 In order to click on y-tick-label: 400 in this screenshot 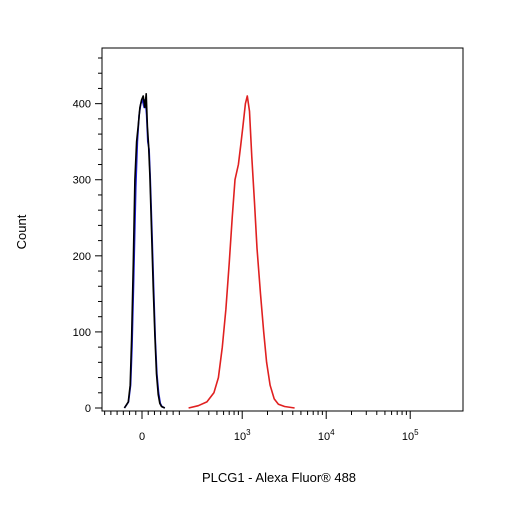, I will do `click(82, 105)`.